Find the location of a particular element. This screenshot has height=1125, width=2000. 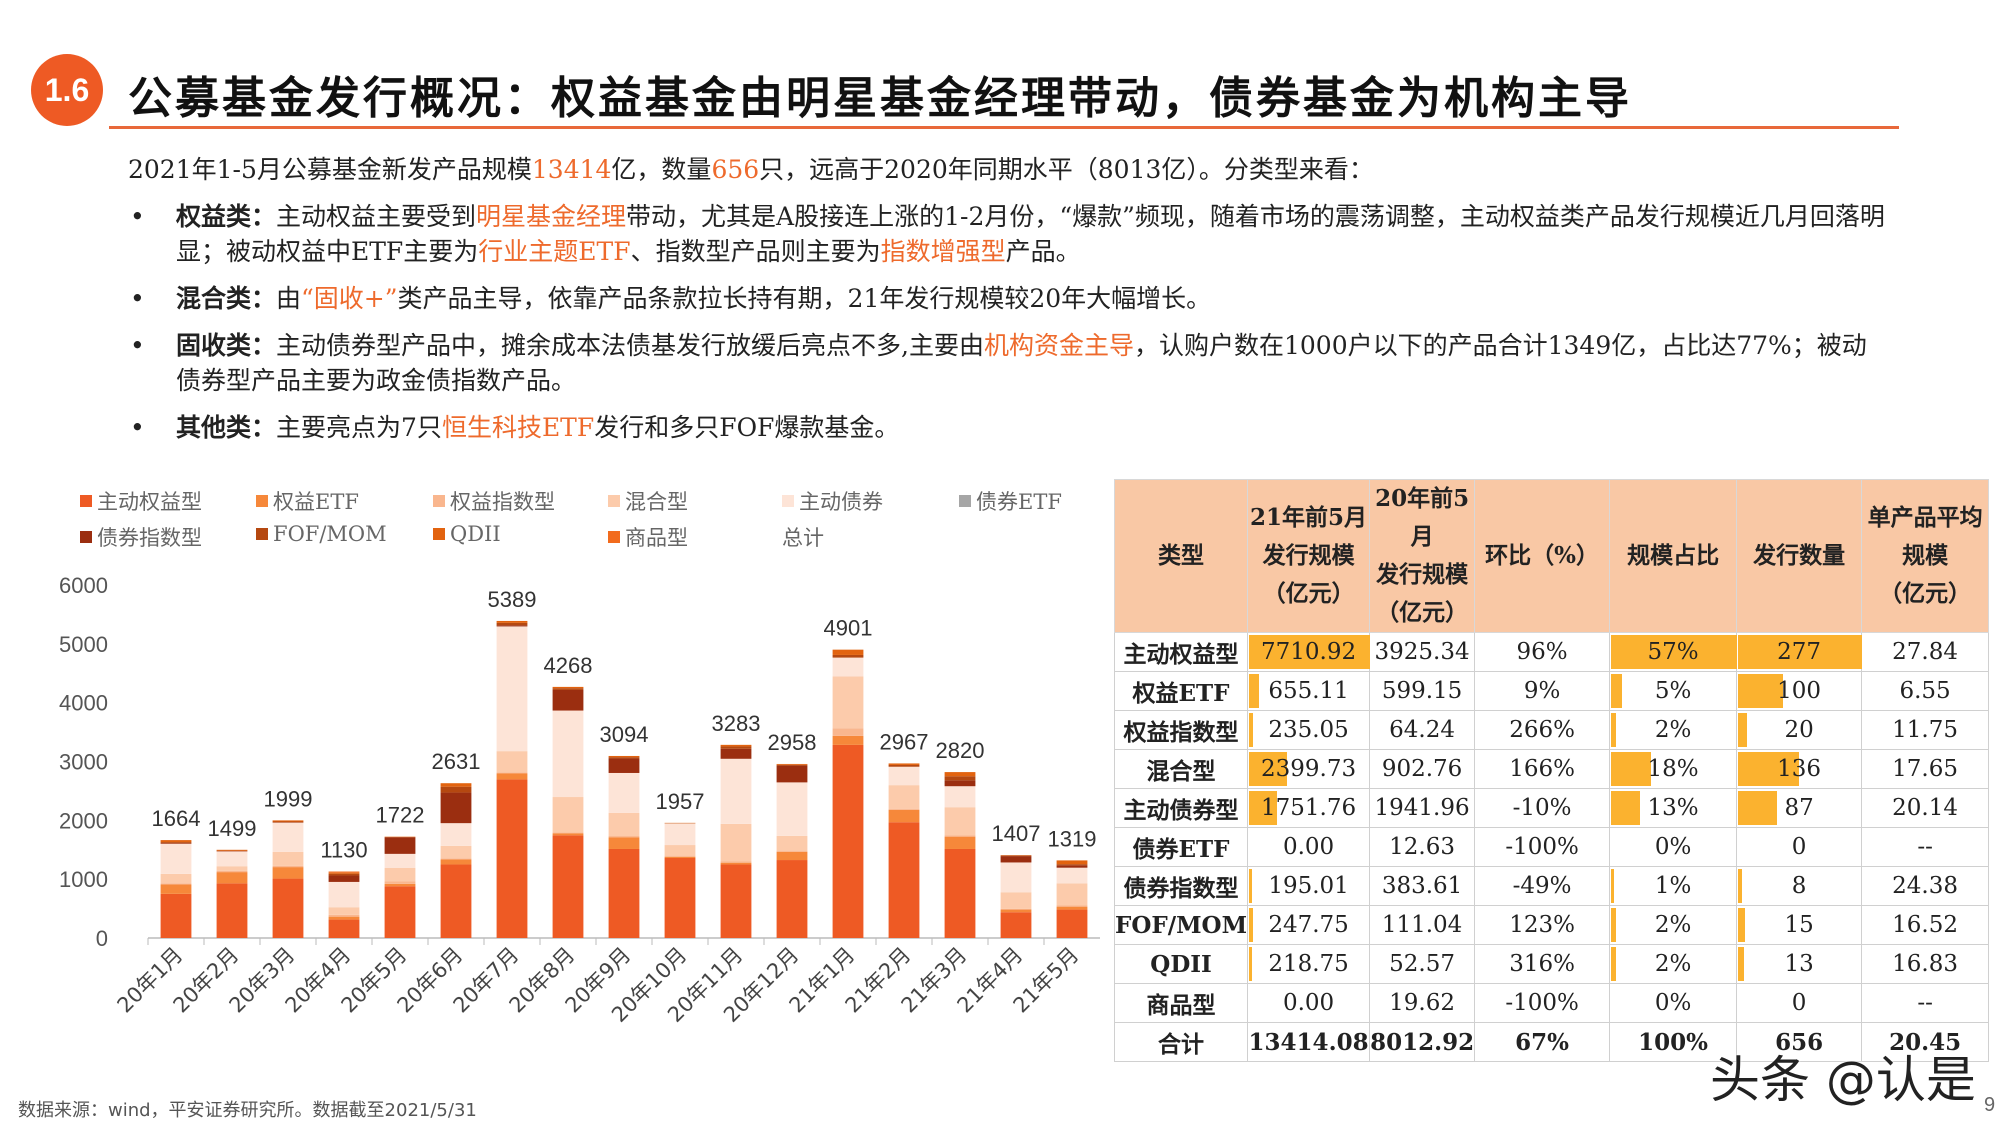

highlight-text: 指数增强型 is located at coordinates (943, 251).